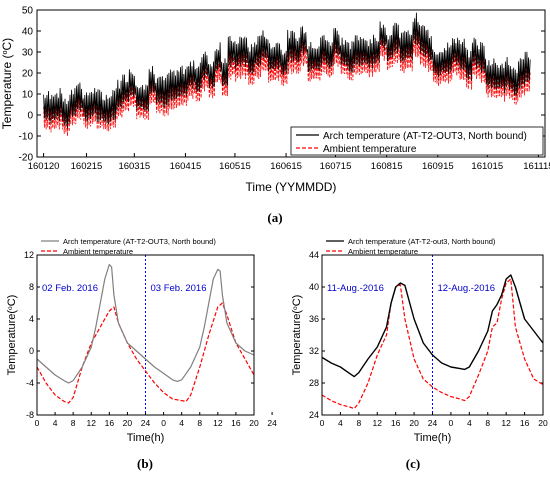  What do you see at coordinates (487, 166) in the screenshot?
I see `x-tick-label: 161015` at bounding box center [487, 166].